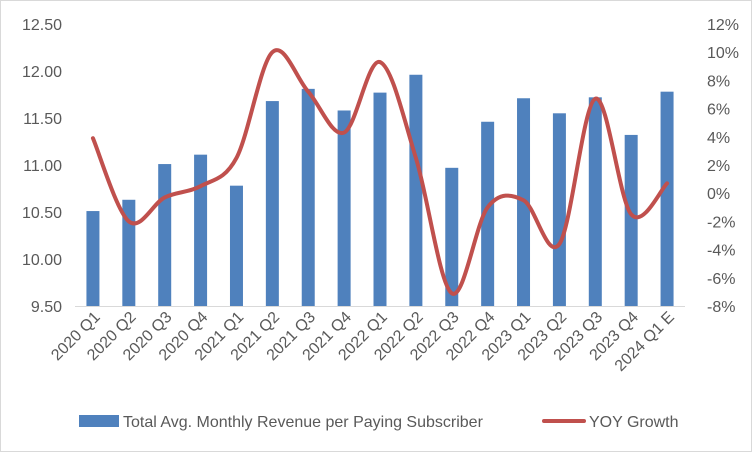  Describe the element at coordinates (718, 110) in the screenshot. I see `y-right-tick-label: 6%` at that location.